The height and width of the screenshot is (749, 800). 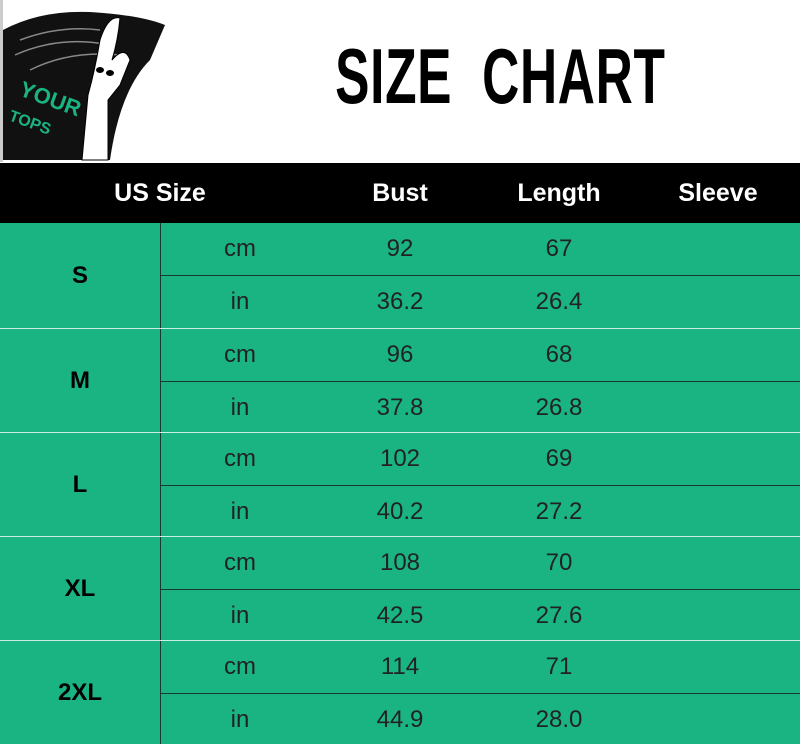 I want to click on length-cell: 27.6, so click(x=559, y=615).